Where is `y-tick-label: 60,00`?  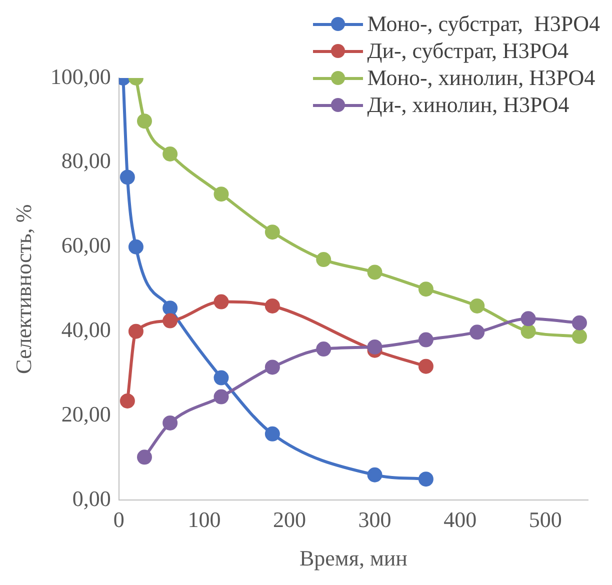 y-tick-label: 60,00 is located at coordinates (86, 245).